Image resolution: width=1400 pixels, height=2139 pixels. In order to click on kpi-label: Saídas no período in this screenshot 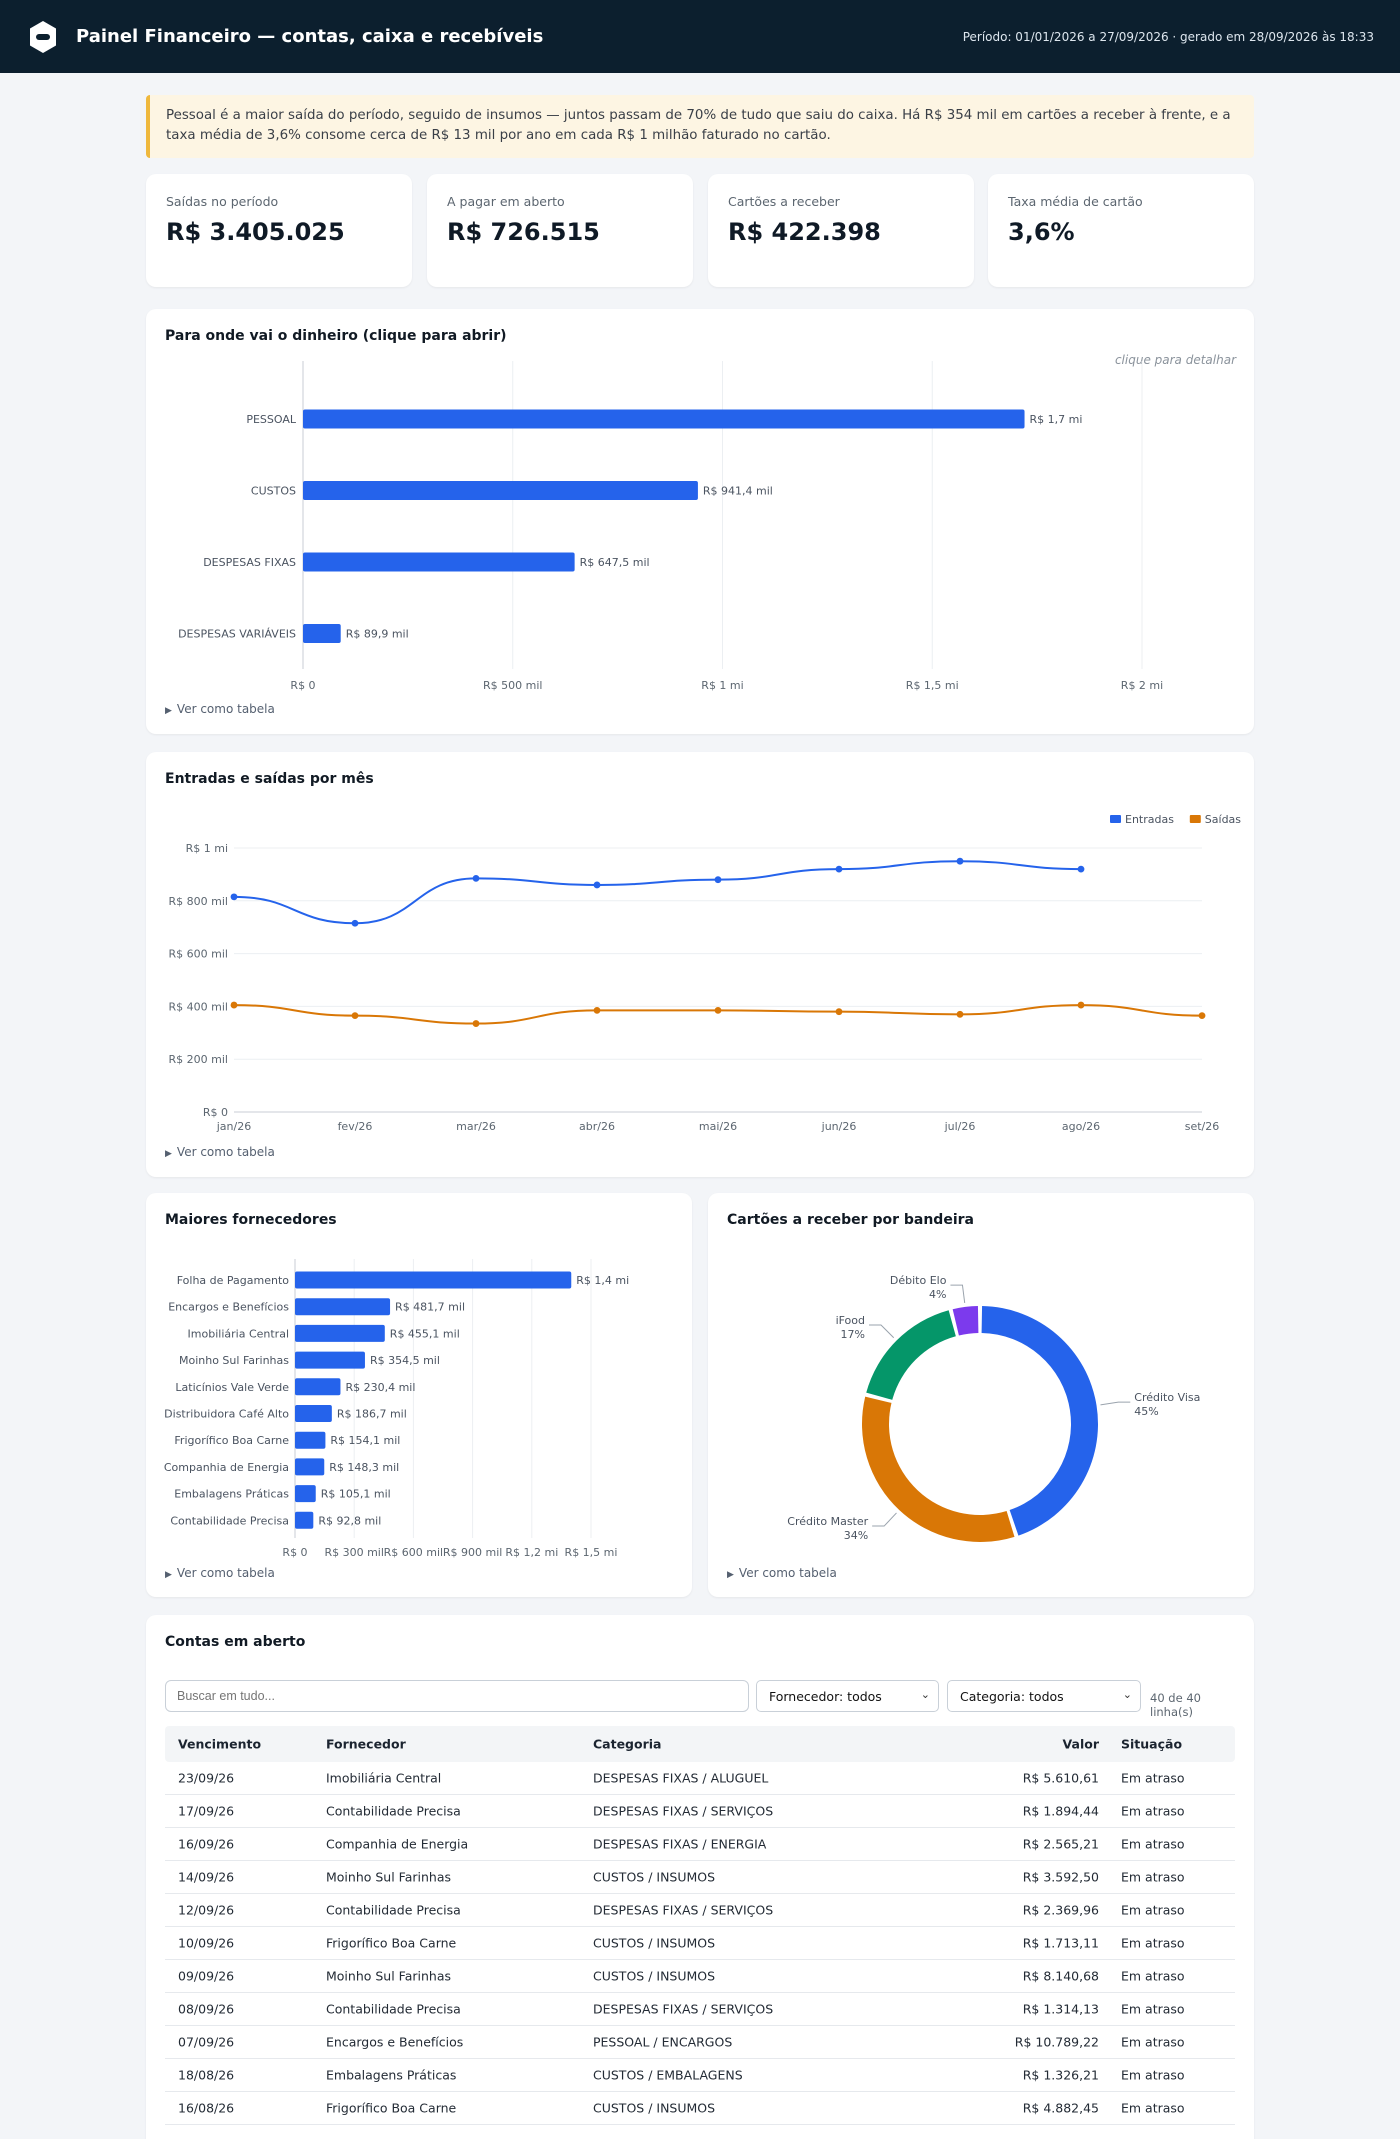, I will do `click(222, 201)`.